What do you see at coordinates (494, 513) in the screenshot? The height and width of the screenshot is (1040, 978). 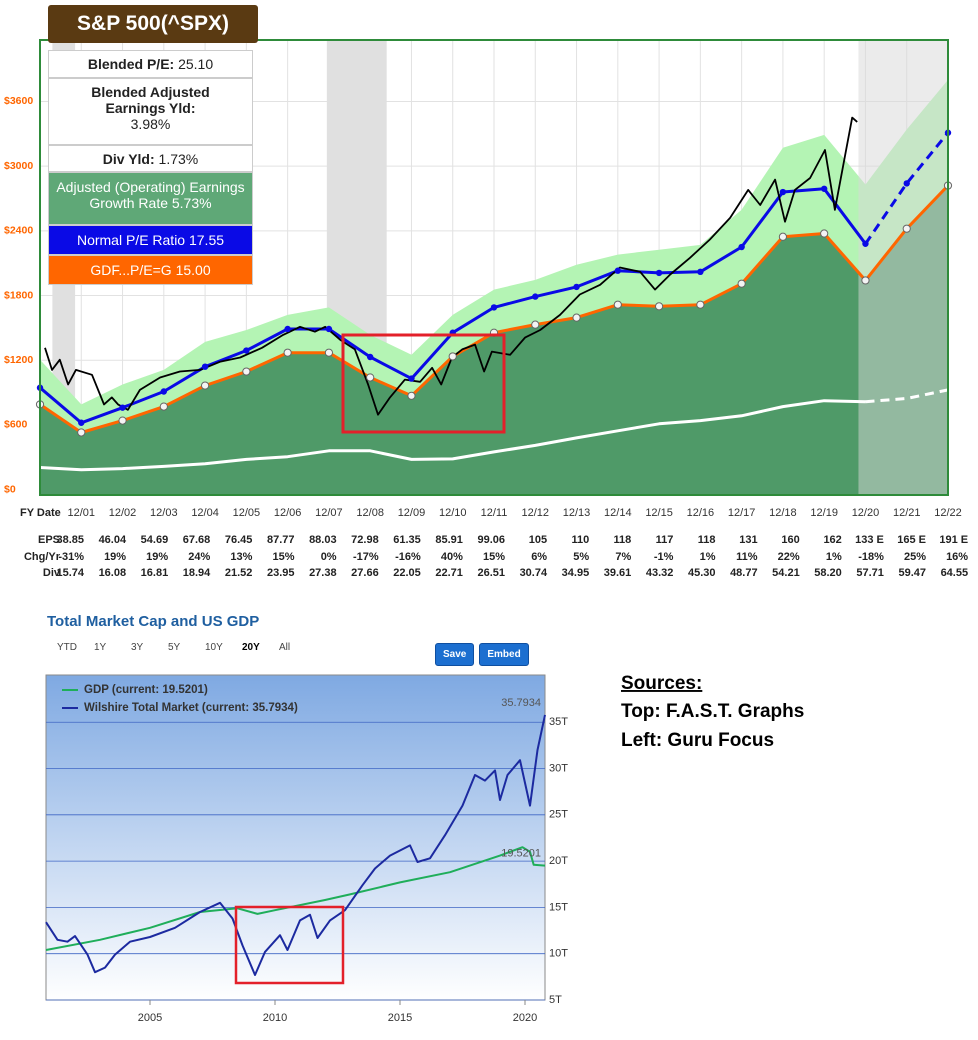 I see `x-tick-label: 12/11` at bounding box center [494, 513].